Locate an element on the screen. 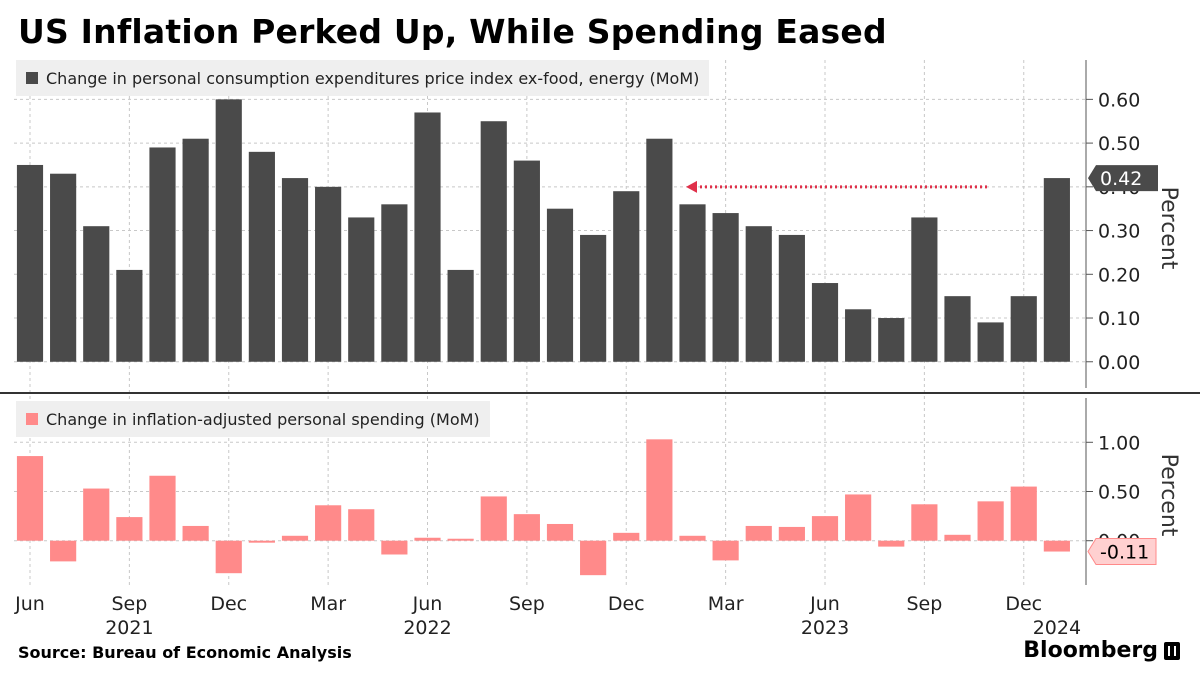  x-month-label-2: Dec is located at coordinates (228, 604).